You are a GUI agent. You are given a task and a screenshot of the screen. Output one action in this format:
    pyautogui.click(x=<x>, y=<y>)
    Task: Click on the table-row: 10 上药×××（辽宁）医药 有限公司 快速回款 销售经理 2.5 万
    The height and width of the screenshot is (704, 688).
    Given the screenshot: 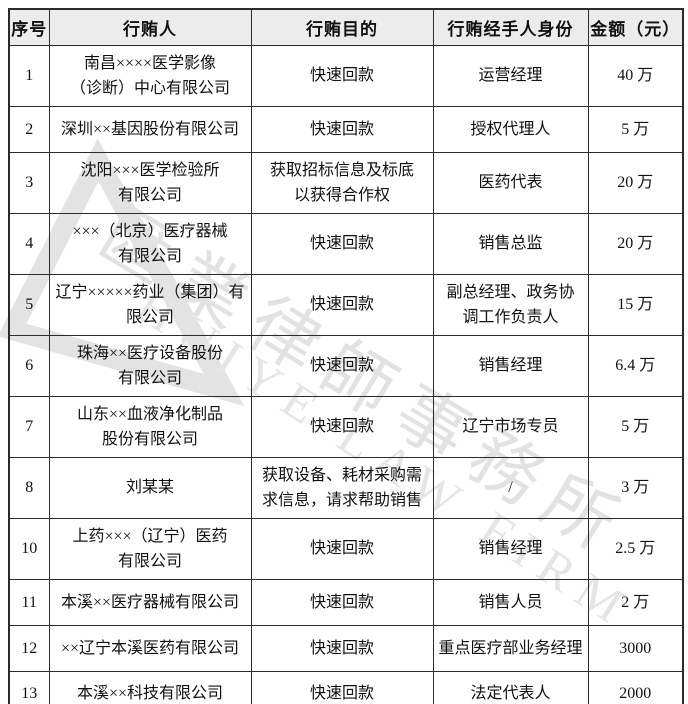 What is the action you would take?
    pyautogui.click(x=346, y=548)
    